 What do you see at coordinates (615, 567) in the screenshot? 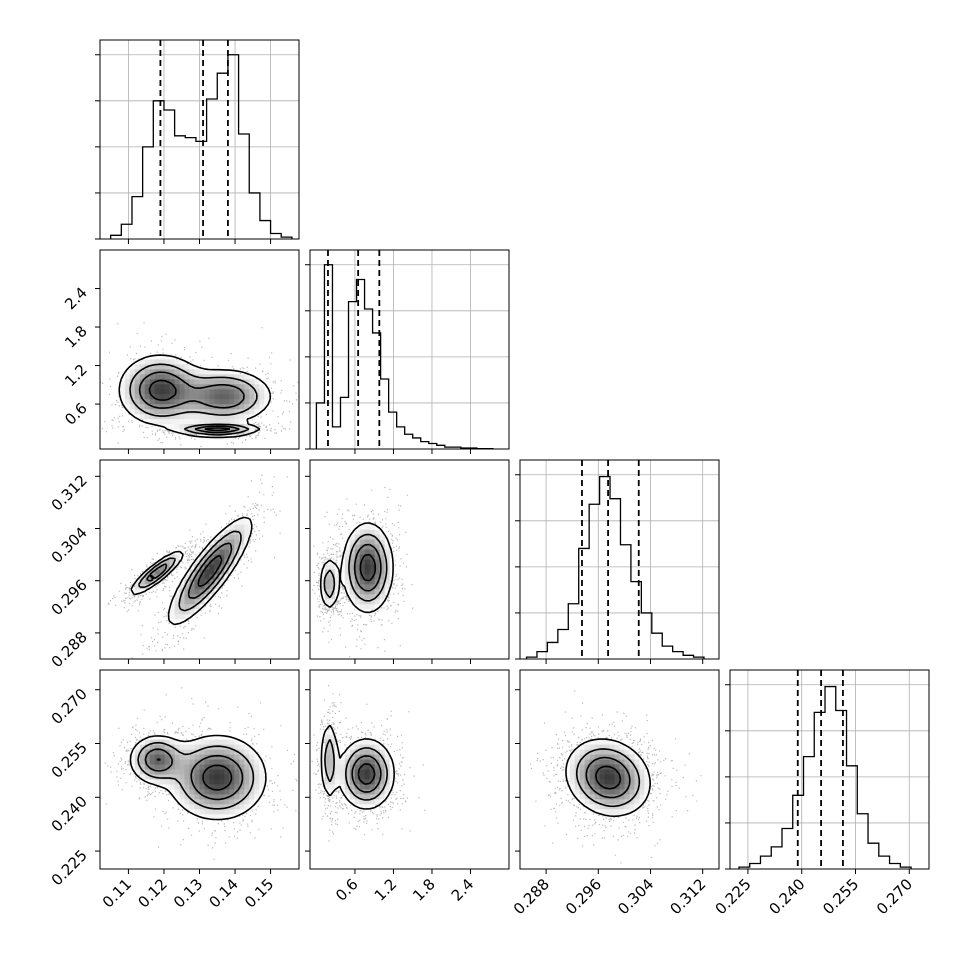
I see `histogram-p2` at bounding box center [615, 567].